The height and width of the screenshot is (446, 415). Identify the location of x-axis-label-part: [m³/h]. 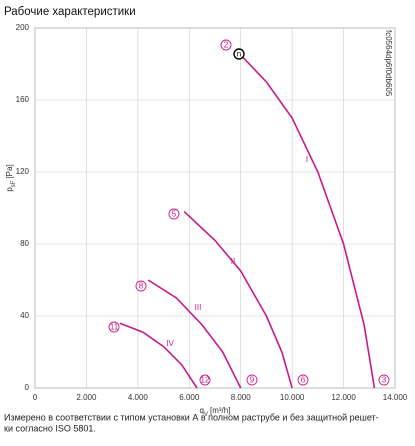
(220, 410).